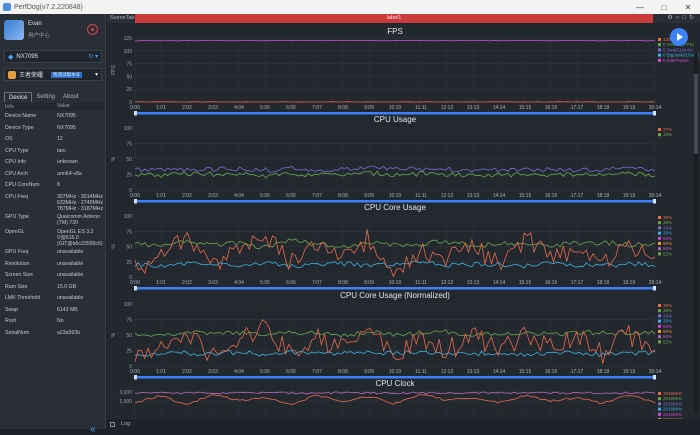  Describe the element at coordinates (80, 128) in the screenshot. I see `info-value: NX7095` at that location.